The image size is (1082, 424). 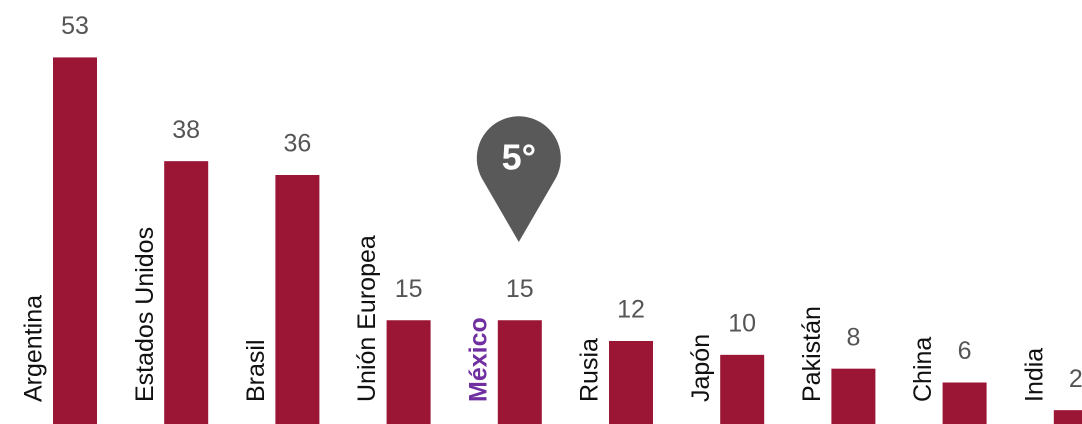 What do you see at coordinates (186, 130) in the screenshot?
I see `value-label: 38` at bounding box center [186, 130].